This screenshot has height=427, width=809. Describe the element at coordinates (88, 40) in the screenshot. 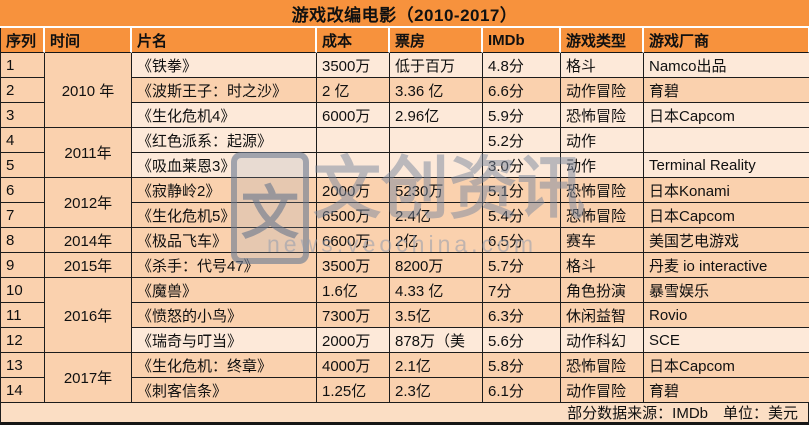

I see `column-header-year: 时间` at that location.